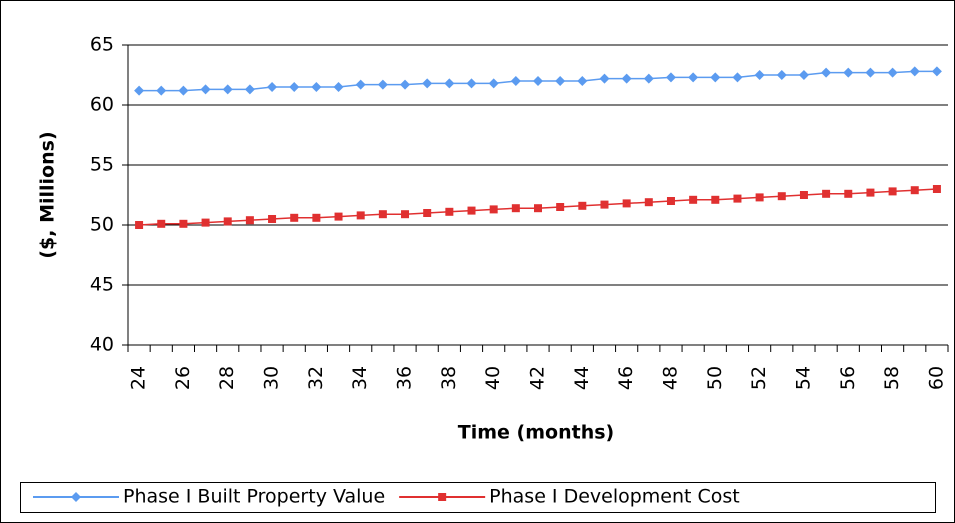 The height and width of the screenshot is (523, 955). What do you see at coordinates (493, 378) in the screenshot?
I see `x-tick-label: 40` at bounding box center [493, 378].